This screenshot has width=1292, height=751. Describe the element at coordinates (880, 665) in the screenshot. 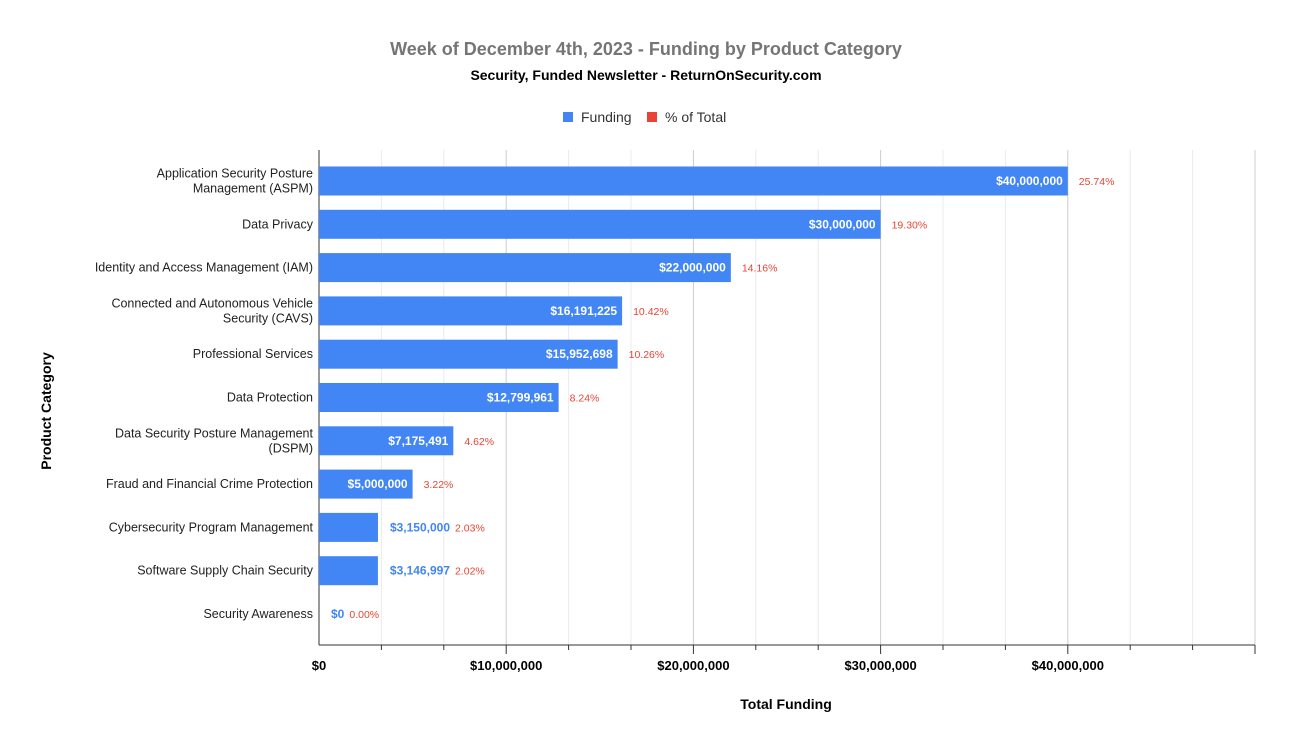

I see `x-tick-label-3: $30,000,000` at that location.